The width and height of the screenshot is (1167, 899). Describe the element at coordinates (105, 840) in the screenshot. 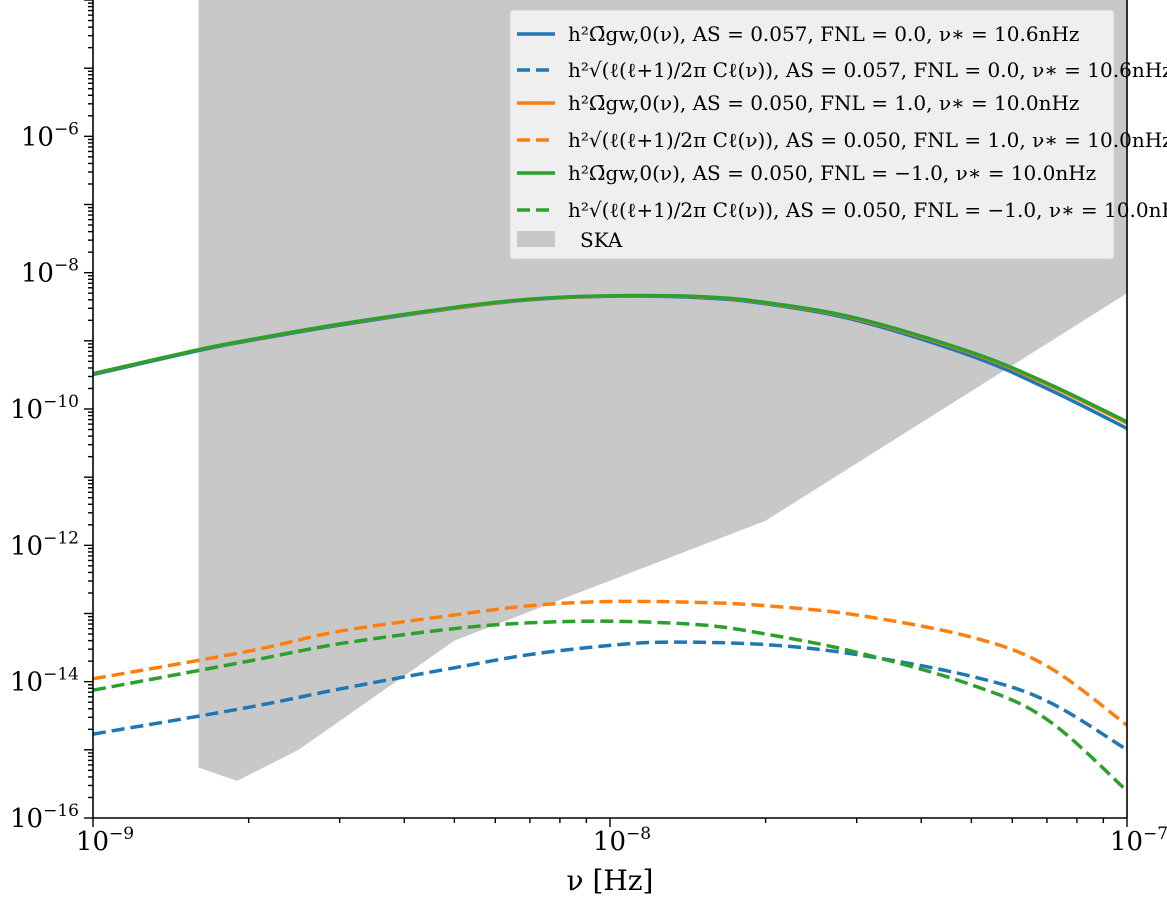

I see `x-tick-label: 10⁻⁹` at that location.